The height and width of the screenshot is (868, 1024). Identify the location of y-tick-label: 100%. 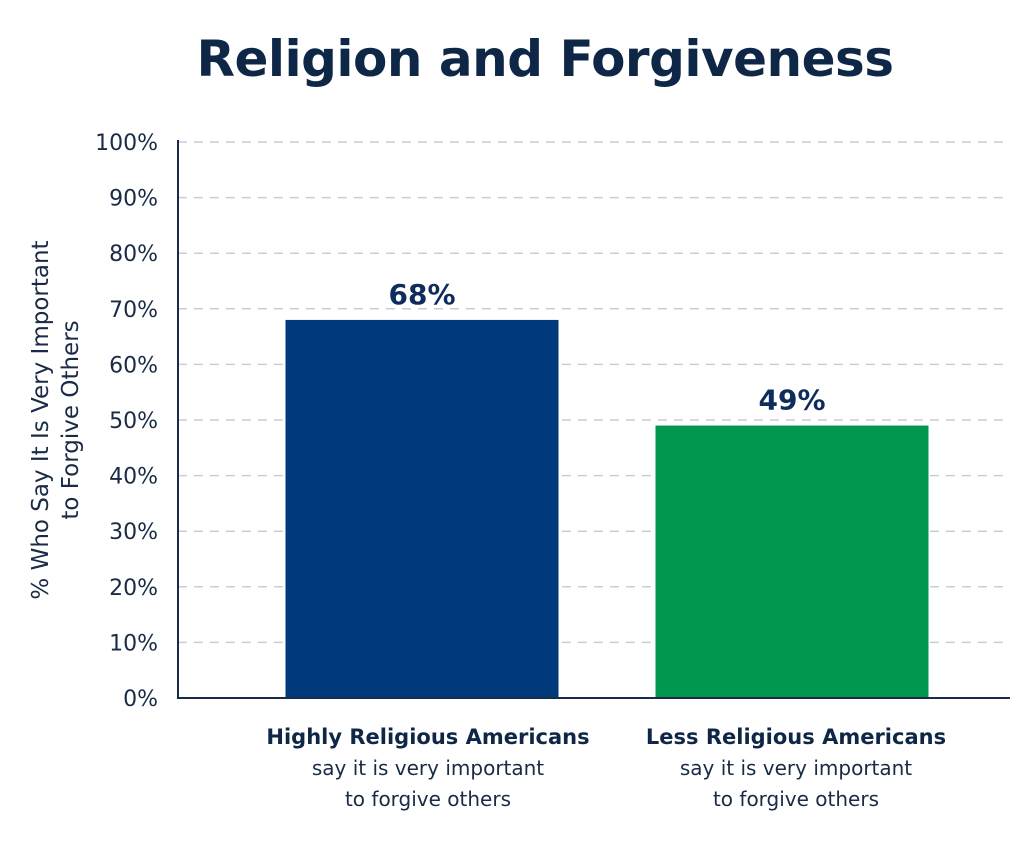
(126, 143).